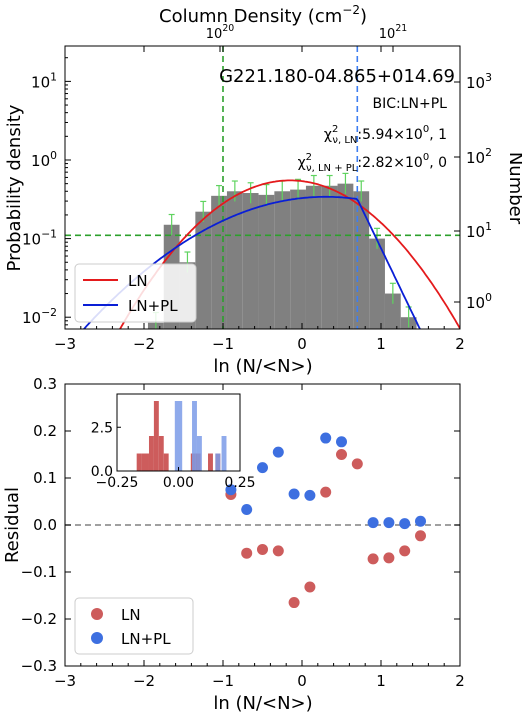 Image resolution: width=522 pixels, height=714 pixels. I want to click on column-density-axis-label: Column Density (cm−2), so click(263, 15).